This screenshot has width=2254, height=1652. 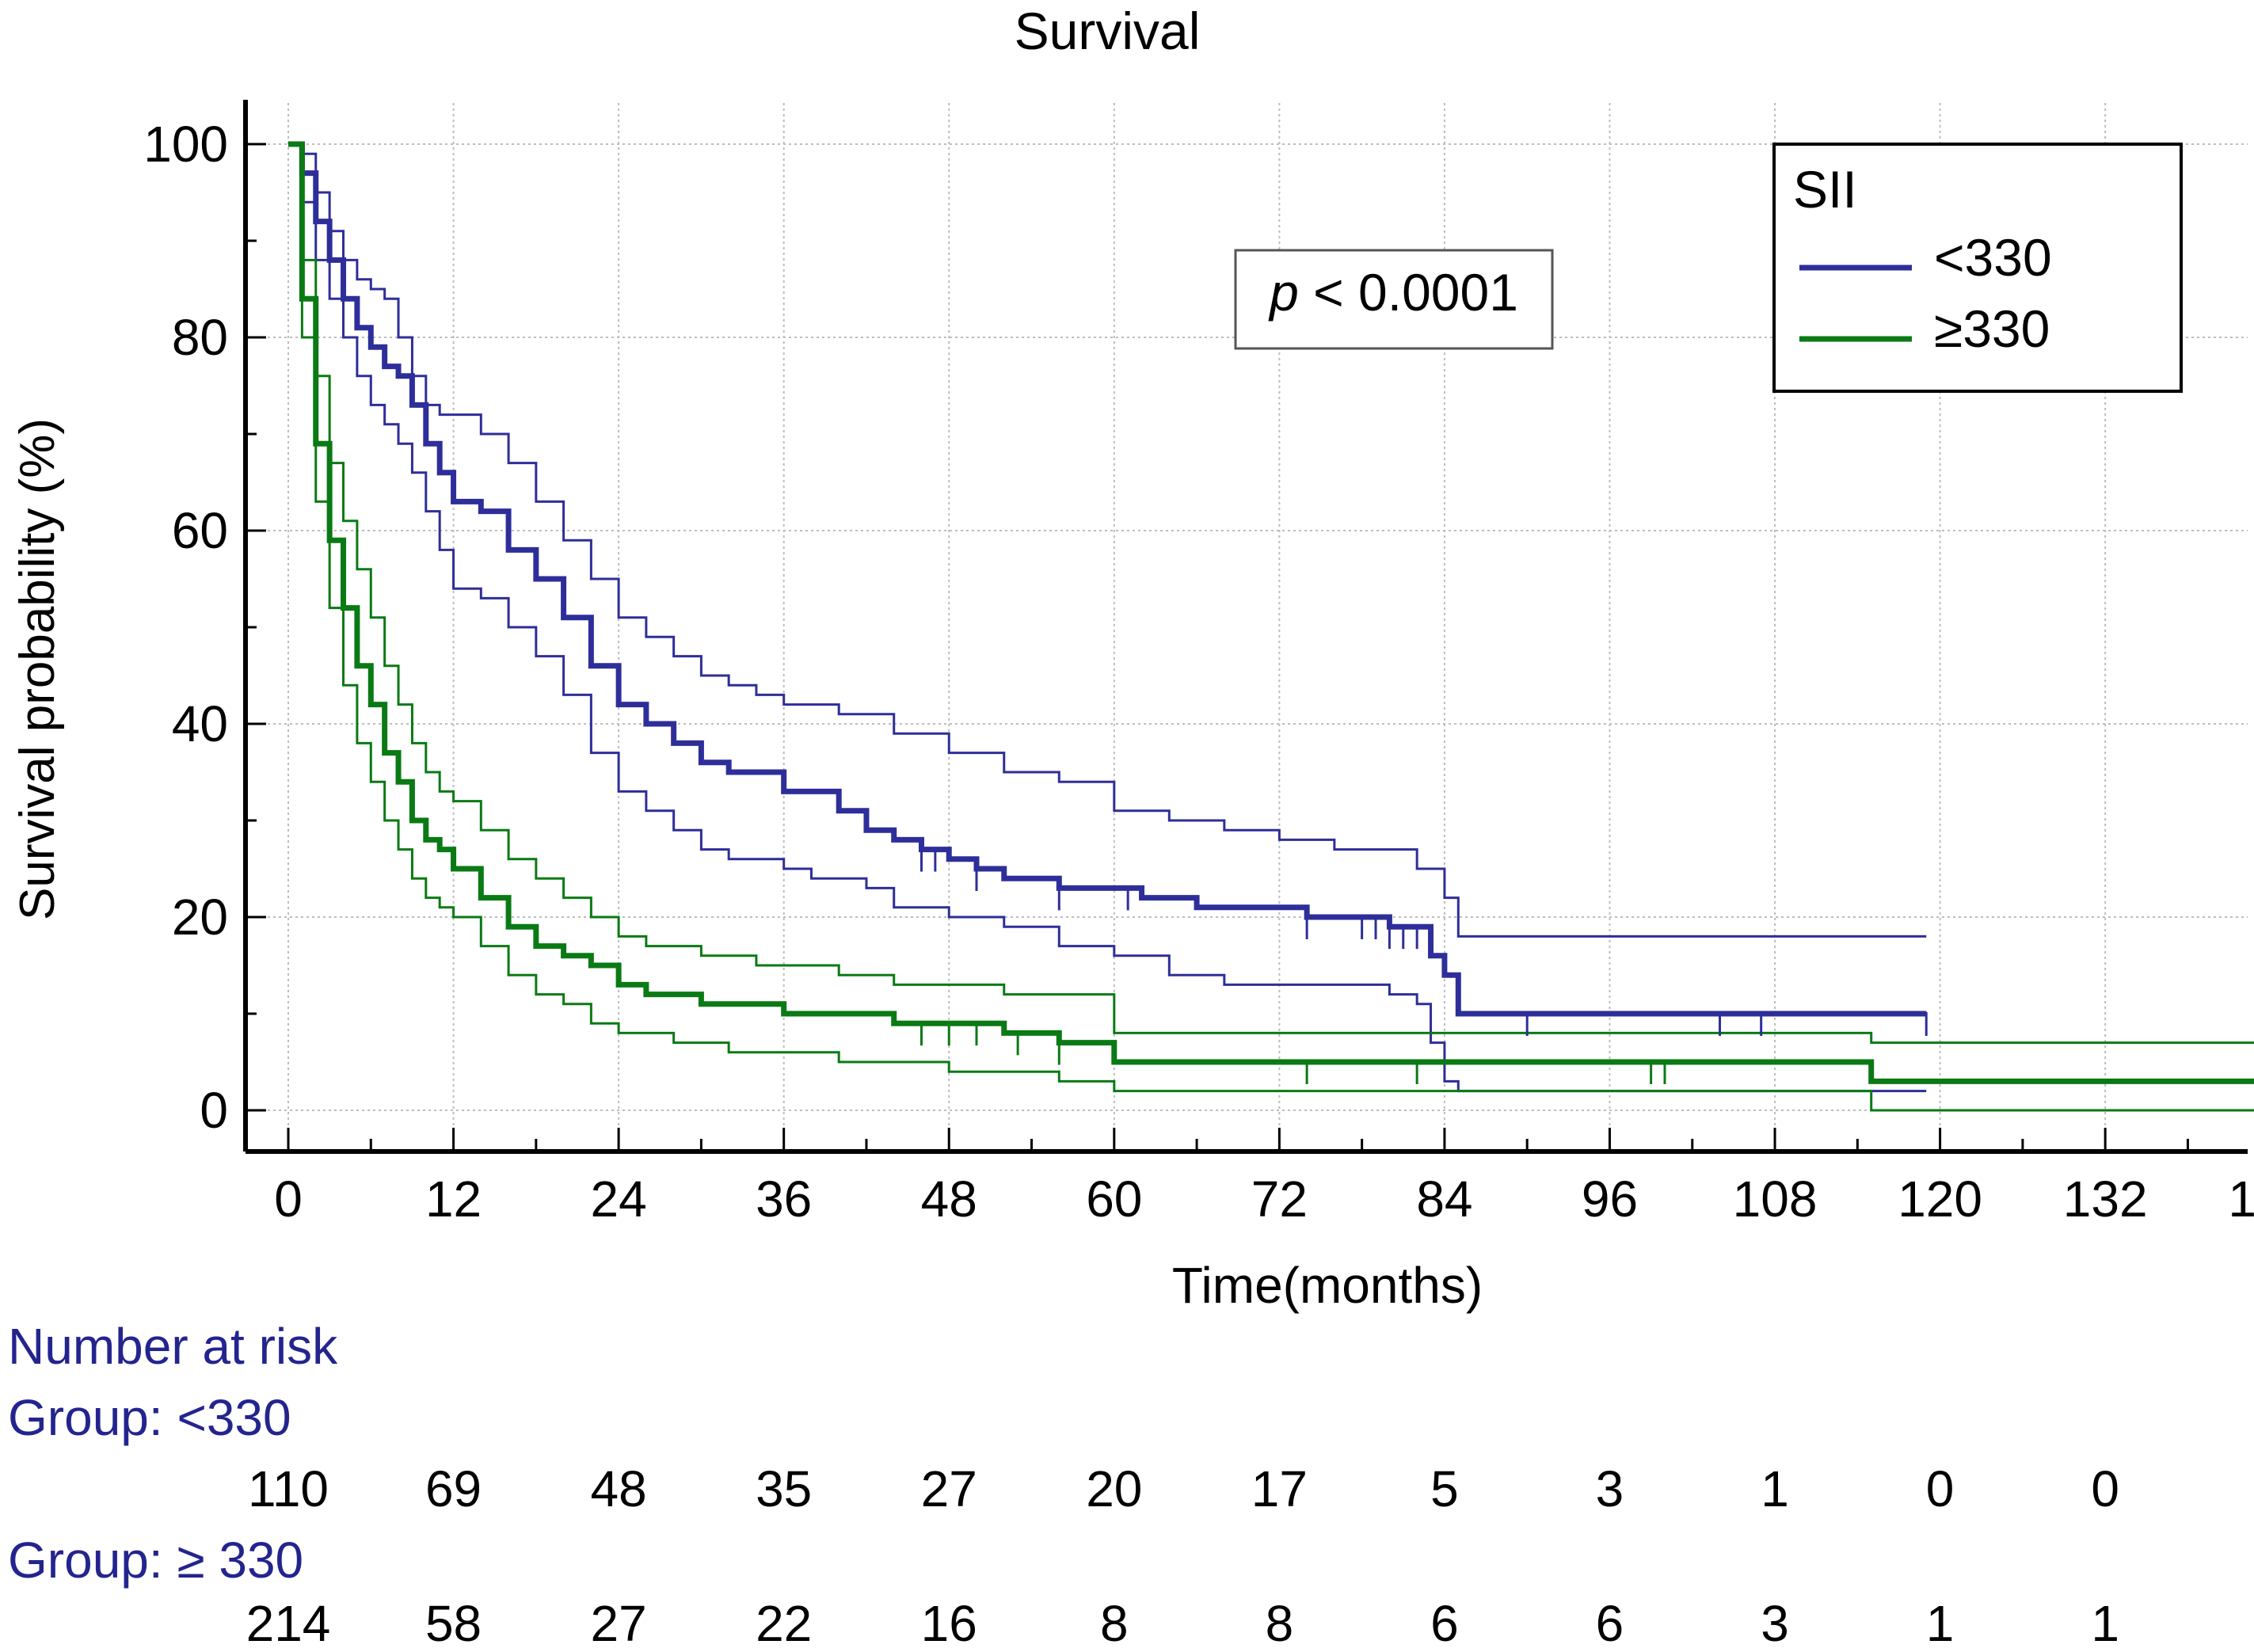 I want to click on x-tick-label-48: 48, so click(x=949, y=1199).